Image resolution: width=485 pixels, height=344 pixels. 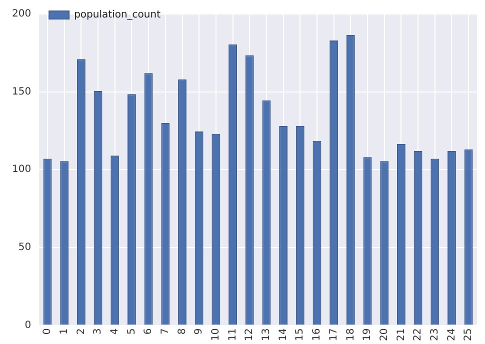 I want to click on x-tick-label: 5, so click(x=132, y=331).